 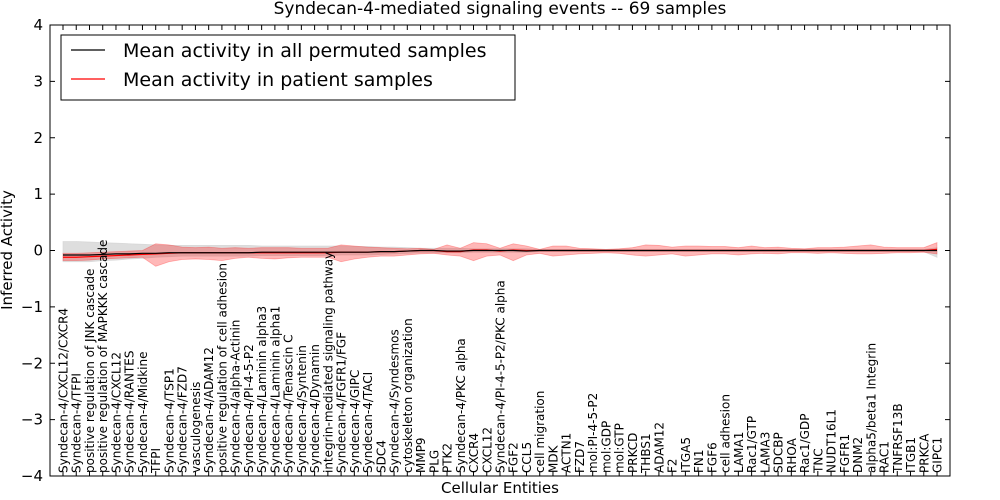 What do you see at coordinates (381, 456) in the screenshot?
I see `x-tick-label: SDC4` at bounding box center [381, 456].